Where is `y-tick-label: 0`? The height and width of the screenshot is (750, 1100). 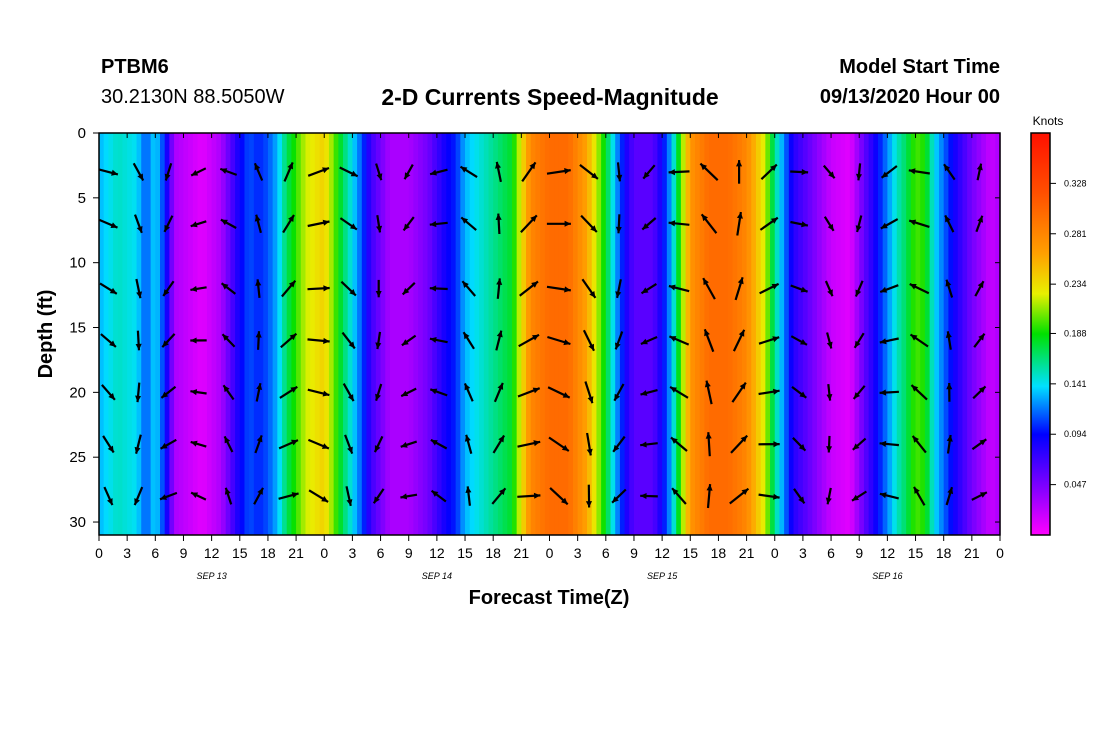 y-tick-label: 0 is located at coordinates (82, 133).